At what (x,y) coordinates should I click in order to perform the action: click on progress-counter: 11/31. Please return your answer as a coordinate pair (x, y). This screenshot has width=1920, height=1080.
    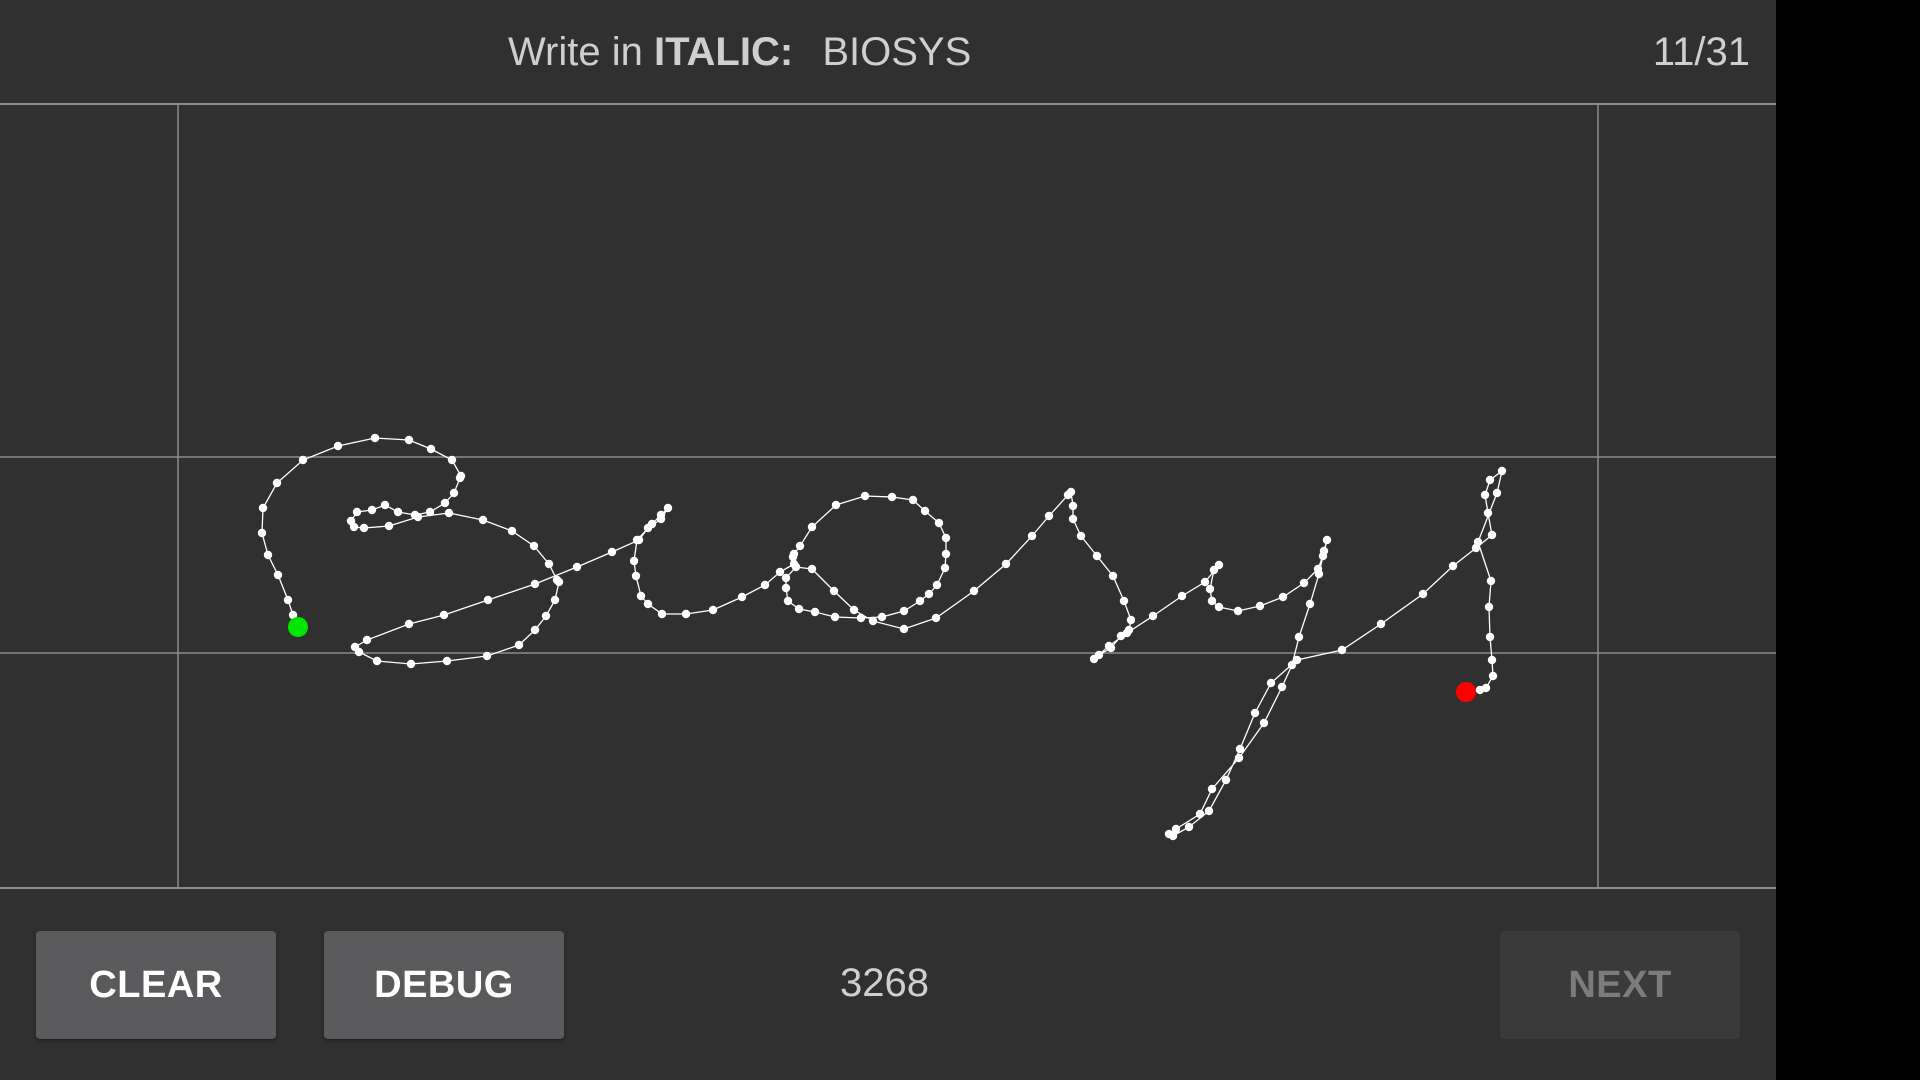
    Looking at the image, I should click on (1701, 52).